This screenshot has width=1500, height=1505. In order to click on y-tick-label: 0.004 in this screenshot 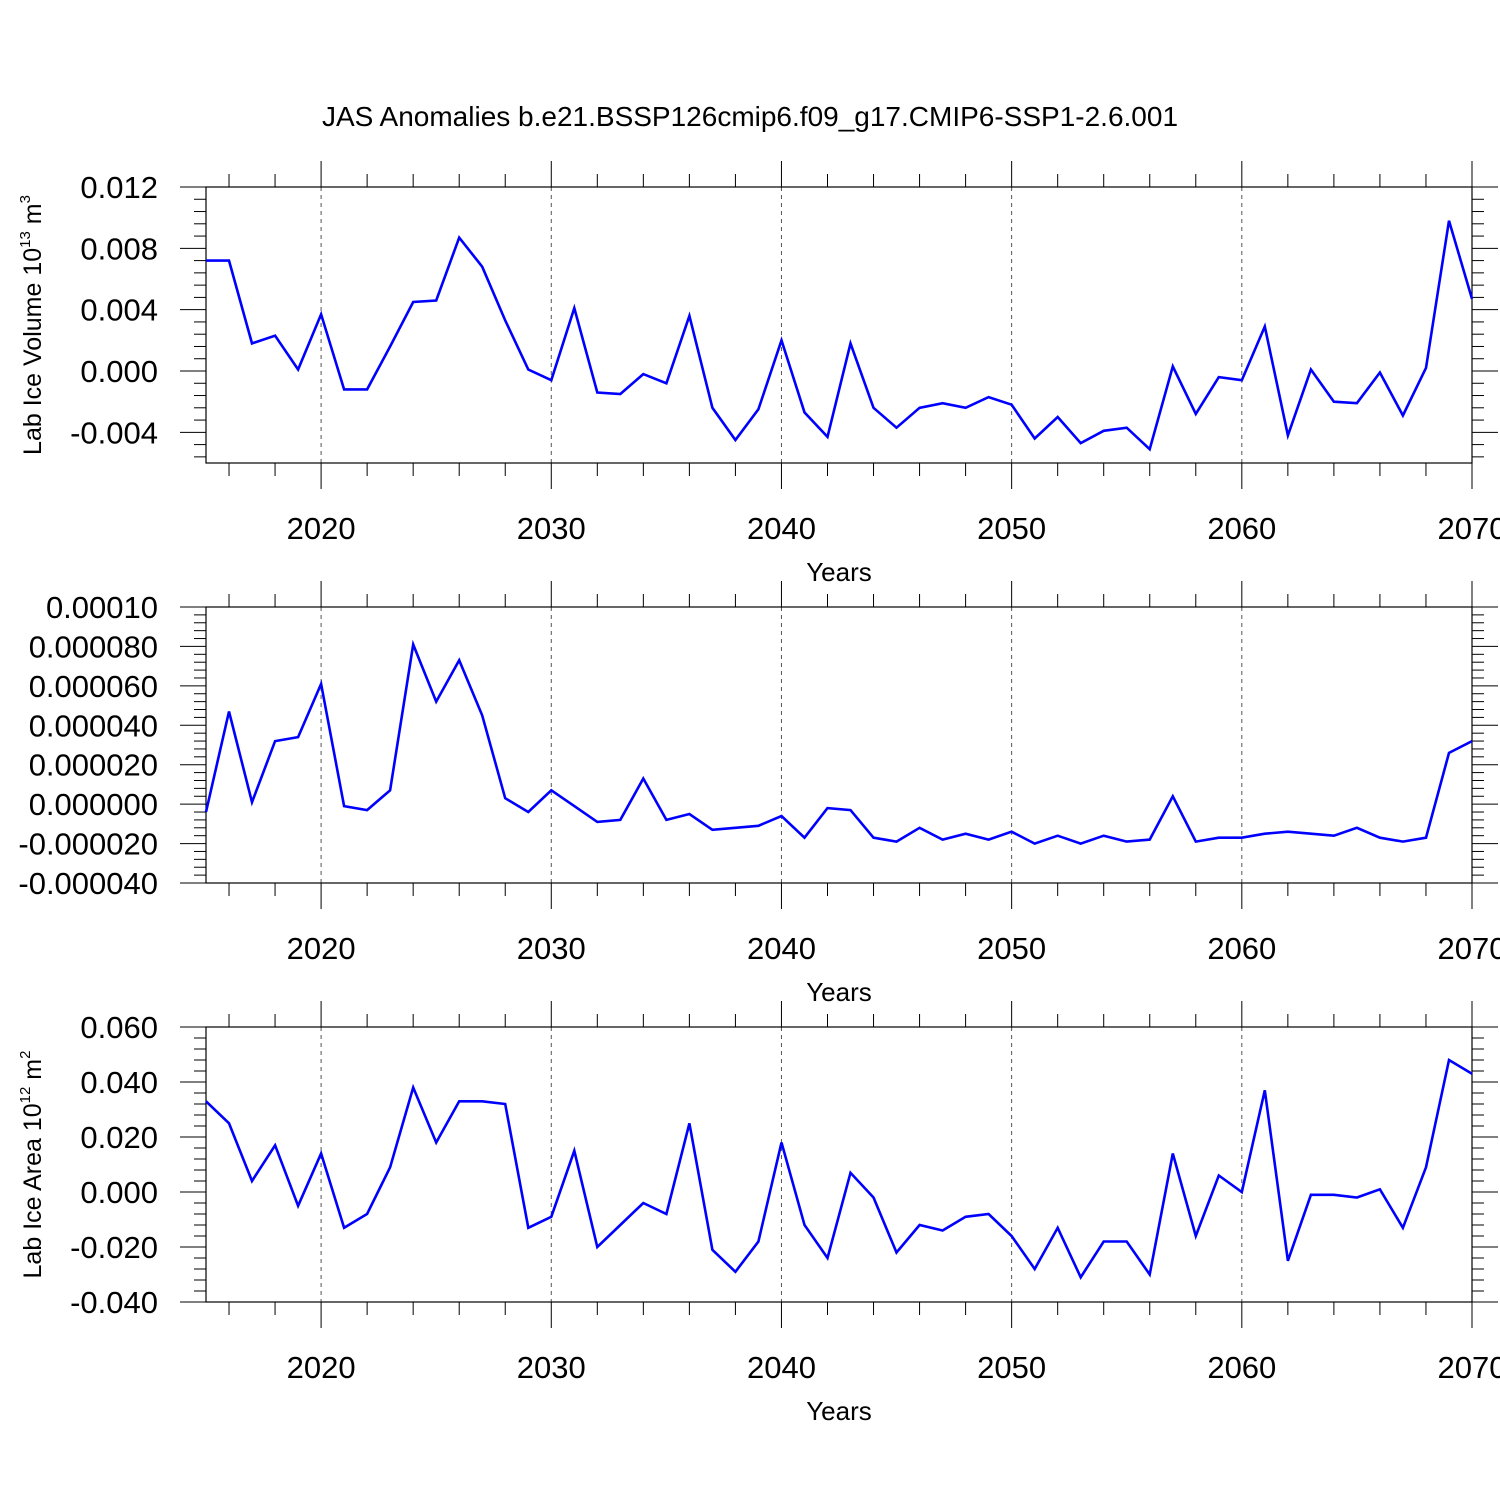, I will do `click(119, 310)`.